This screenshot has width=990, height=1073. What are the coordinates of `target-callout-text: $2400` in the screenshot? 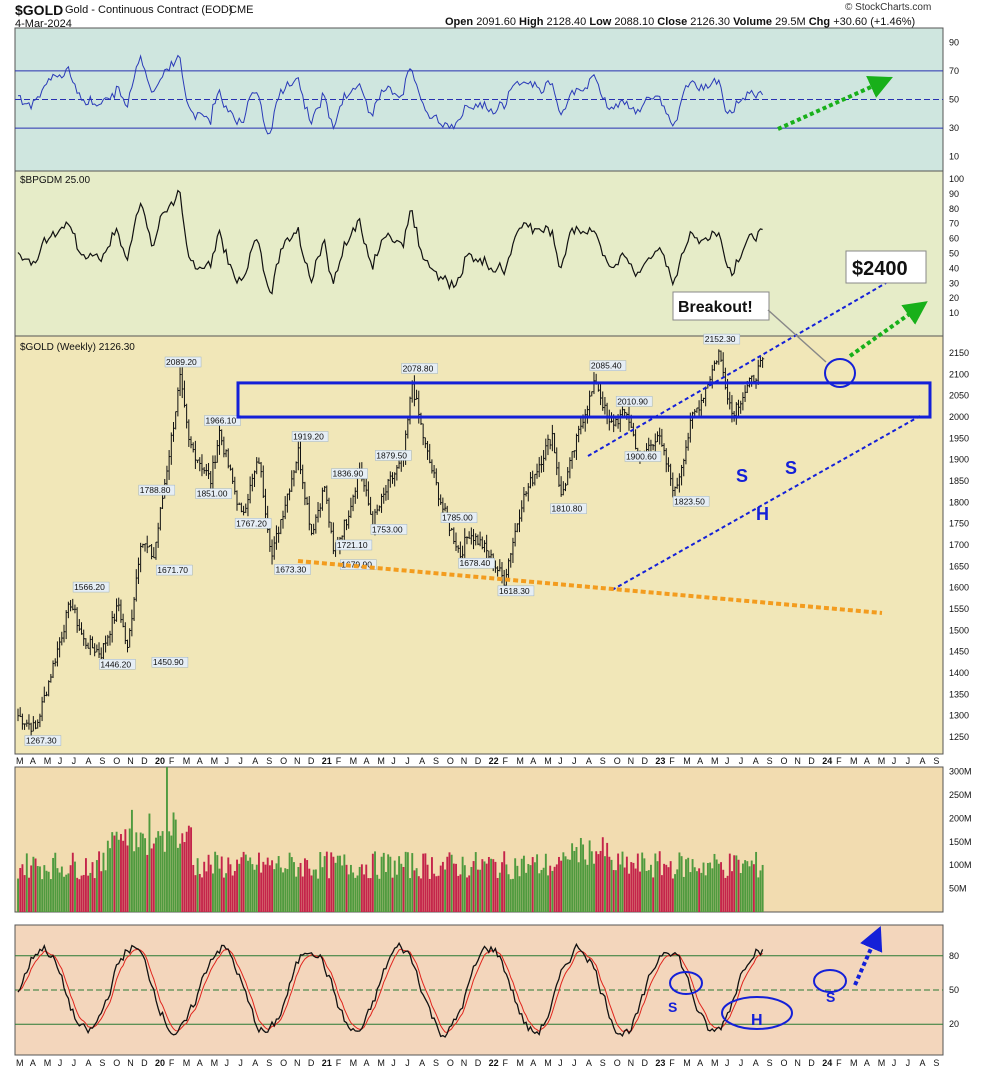 It's located at (880, 269).